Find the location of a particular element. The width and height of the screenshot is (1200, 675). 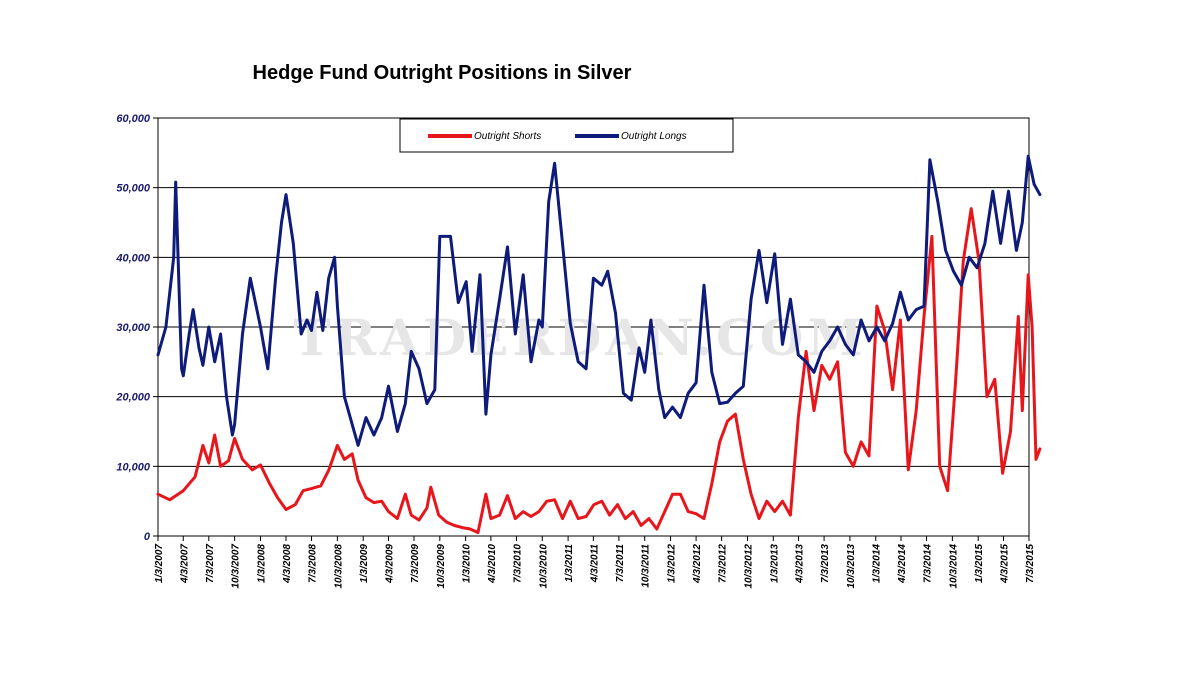

x-tick-label: 1/3/2014 is located at coordinates (877, 563).